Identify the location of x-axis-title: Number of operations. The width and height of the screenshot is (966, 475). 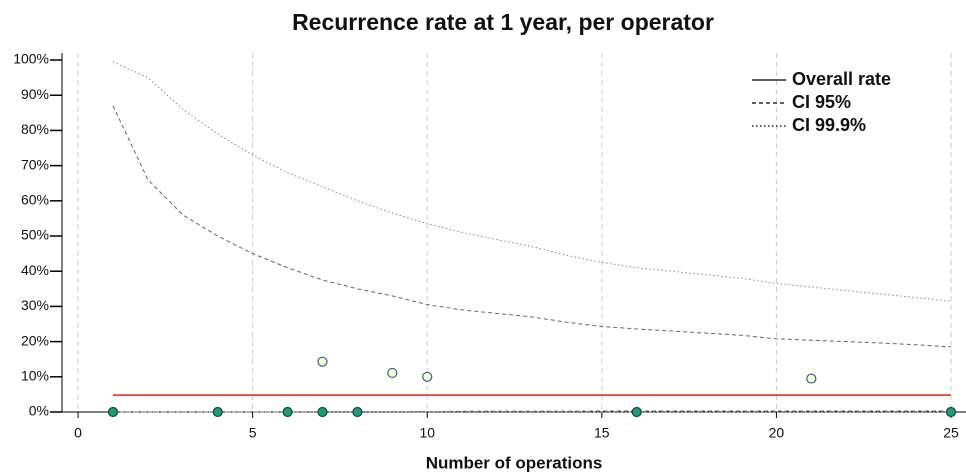
(514, 462).